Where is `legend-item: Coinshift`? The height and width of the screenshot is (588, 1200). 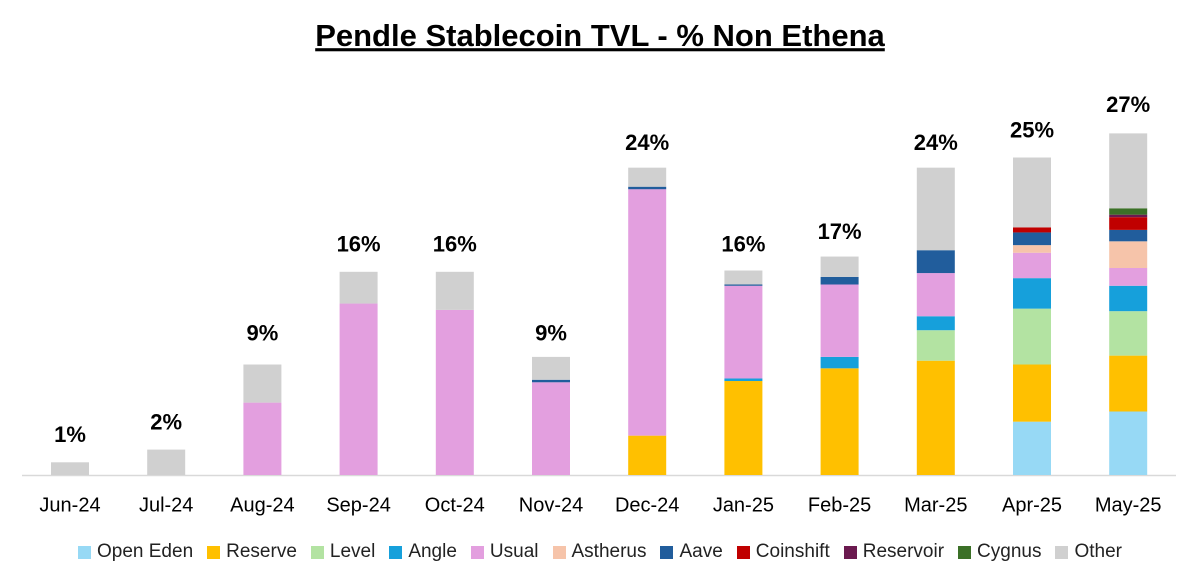 legend-item: Coinshift is located at coordinates (783, 552).